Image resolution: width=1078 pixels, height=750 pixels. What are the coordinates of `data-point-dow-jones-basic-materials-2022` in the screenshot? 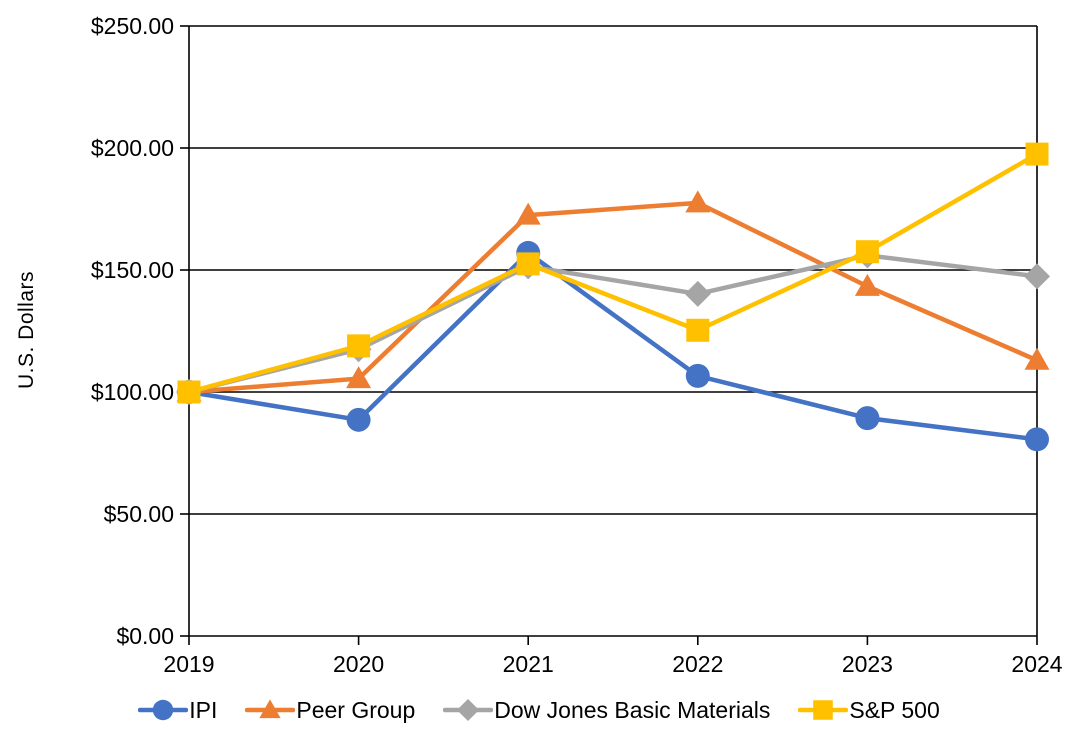 It's located at (697, 293).